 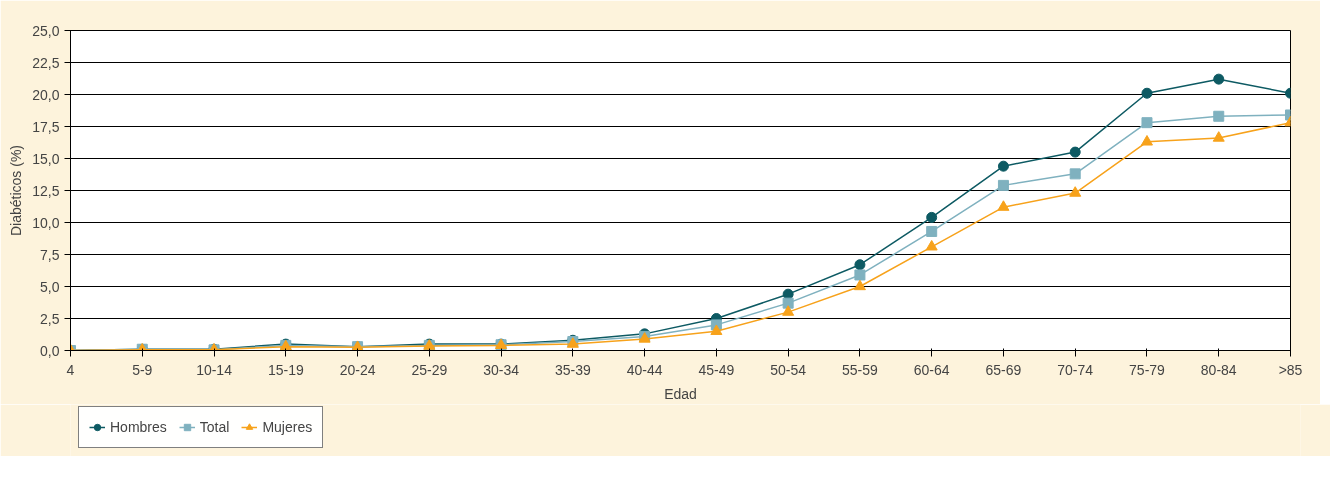 What do you see at coordinates (1075, 369) in the screenshot?
I see `x-tick-label: 70-74` at bounding box center [1075, 369].